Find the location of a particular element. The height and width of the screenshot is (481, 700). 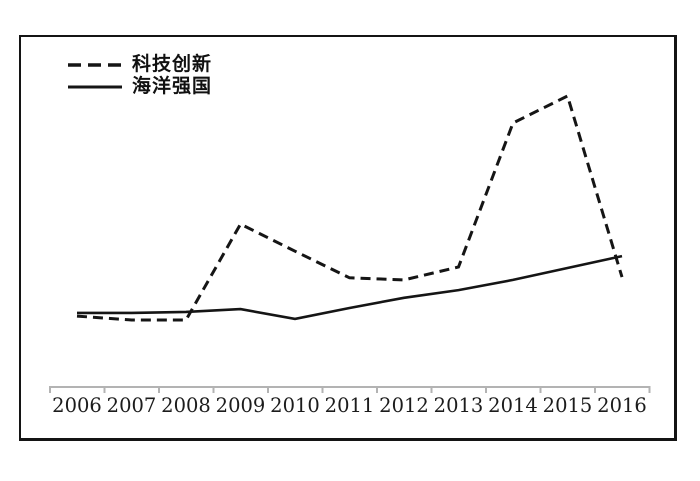

x-tick-label: 2006 is located at coordinates (77, 405).